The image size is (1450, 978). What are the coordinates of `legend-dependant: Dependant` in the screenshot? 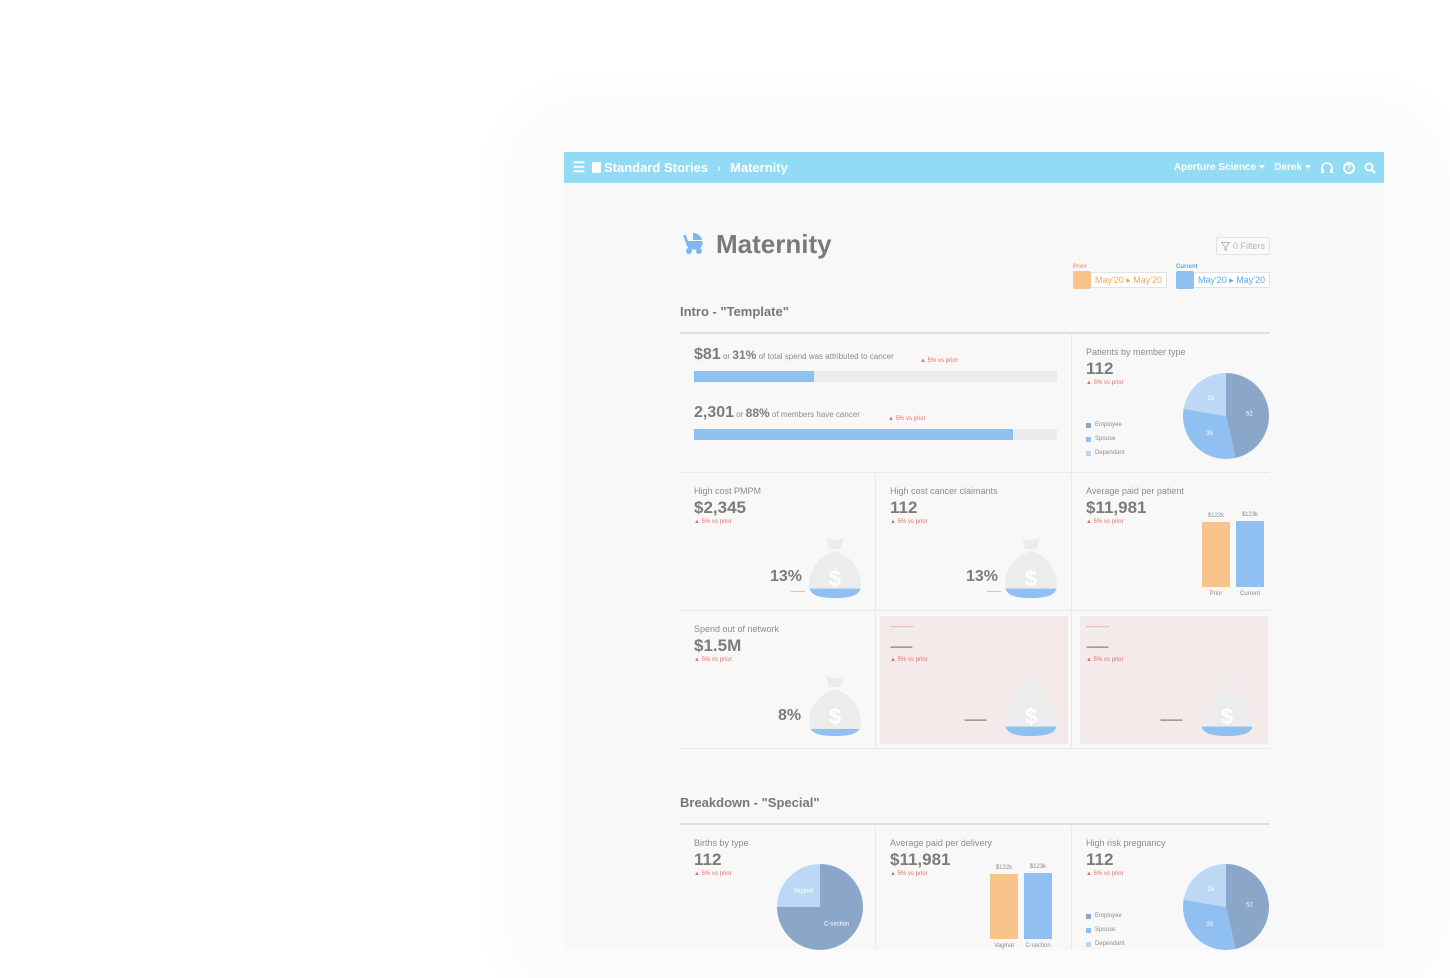 It's located at (1105, 453).